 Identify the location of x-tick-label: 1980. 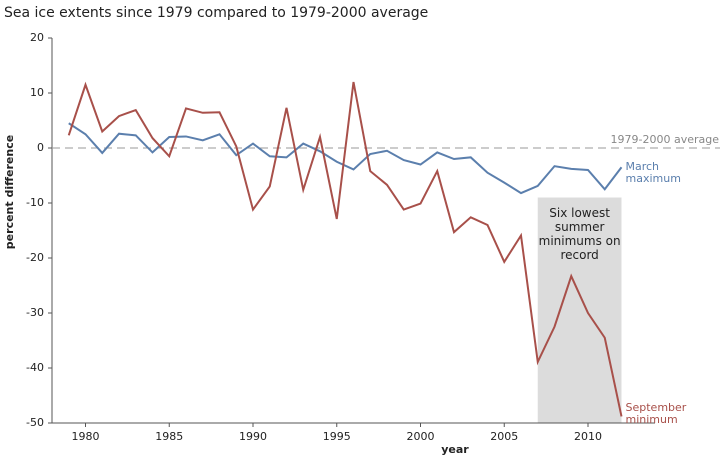
(86, 436).